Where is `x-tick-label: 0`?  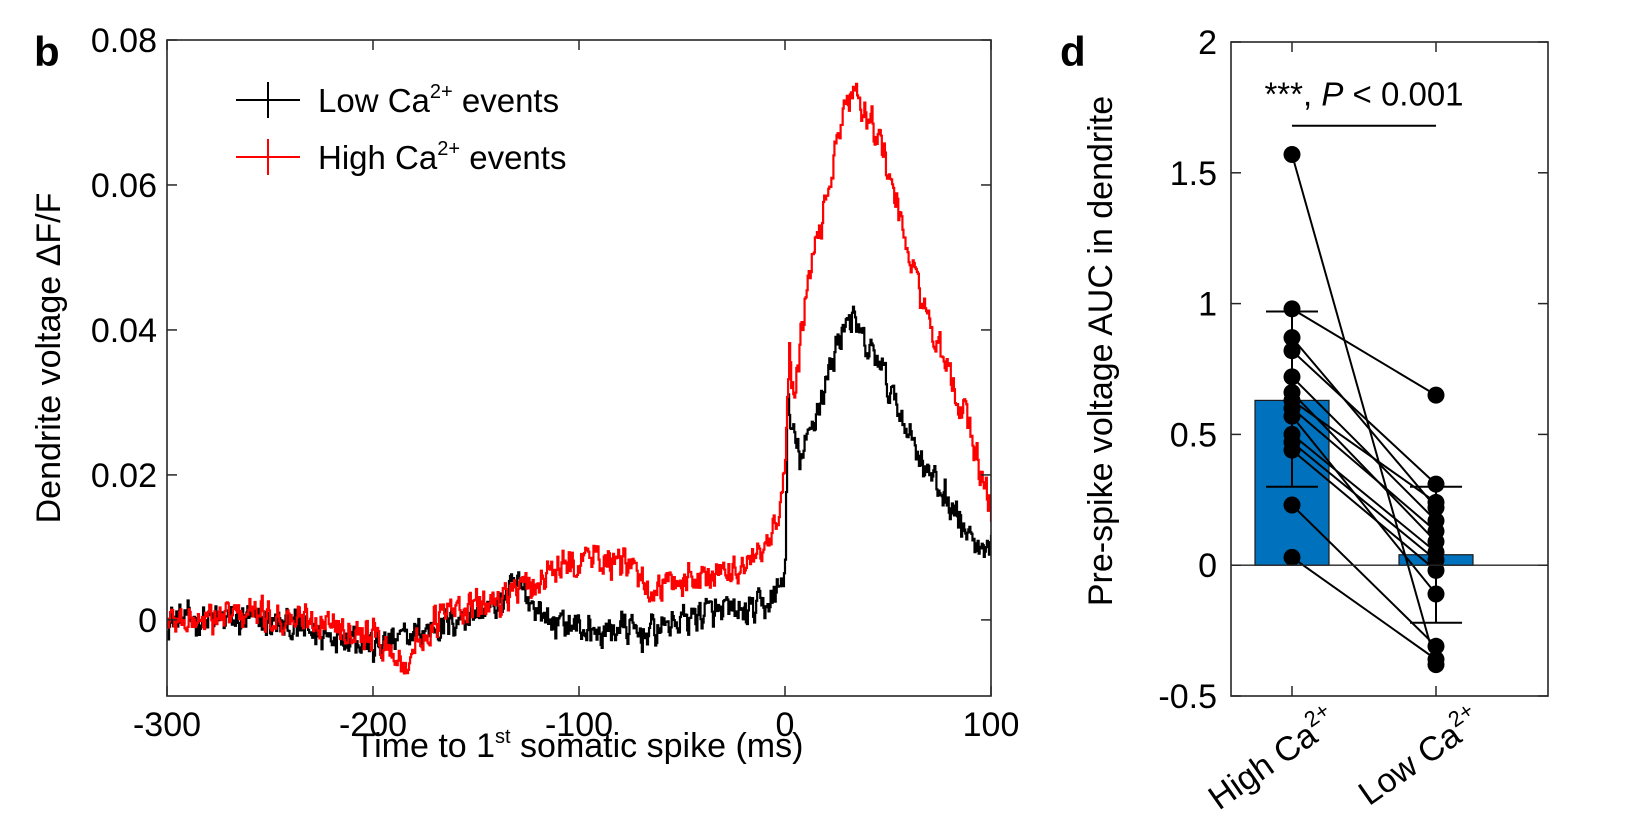
x-tick-label: 0 is located at coordinates (785, 725).